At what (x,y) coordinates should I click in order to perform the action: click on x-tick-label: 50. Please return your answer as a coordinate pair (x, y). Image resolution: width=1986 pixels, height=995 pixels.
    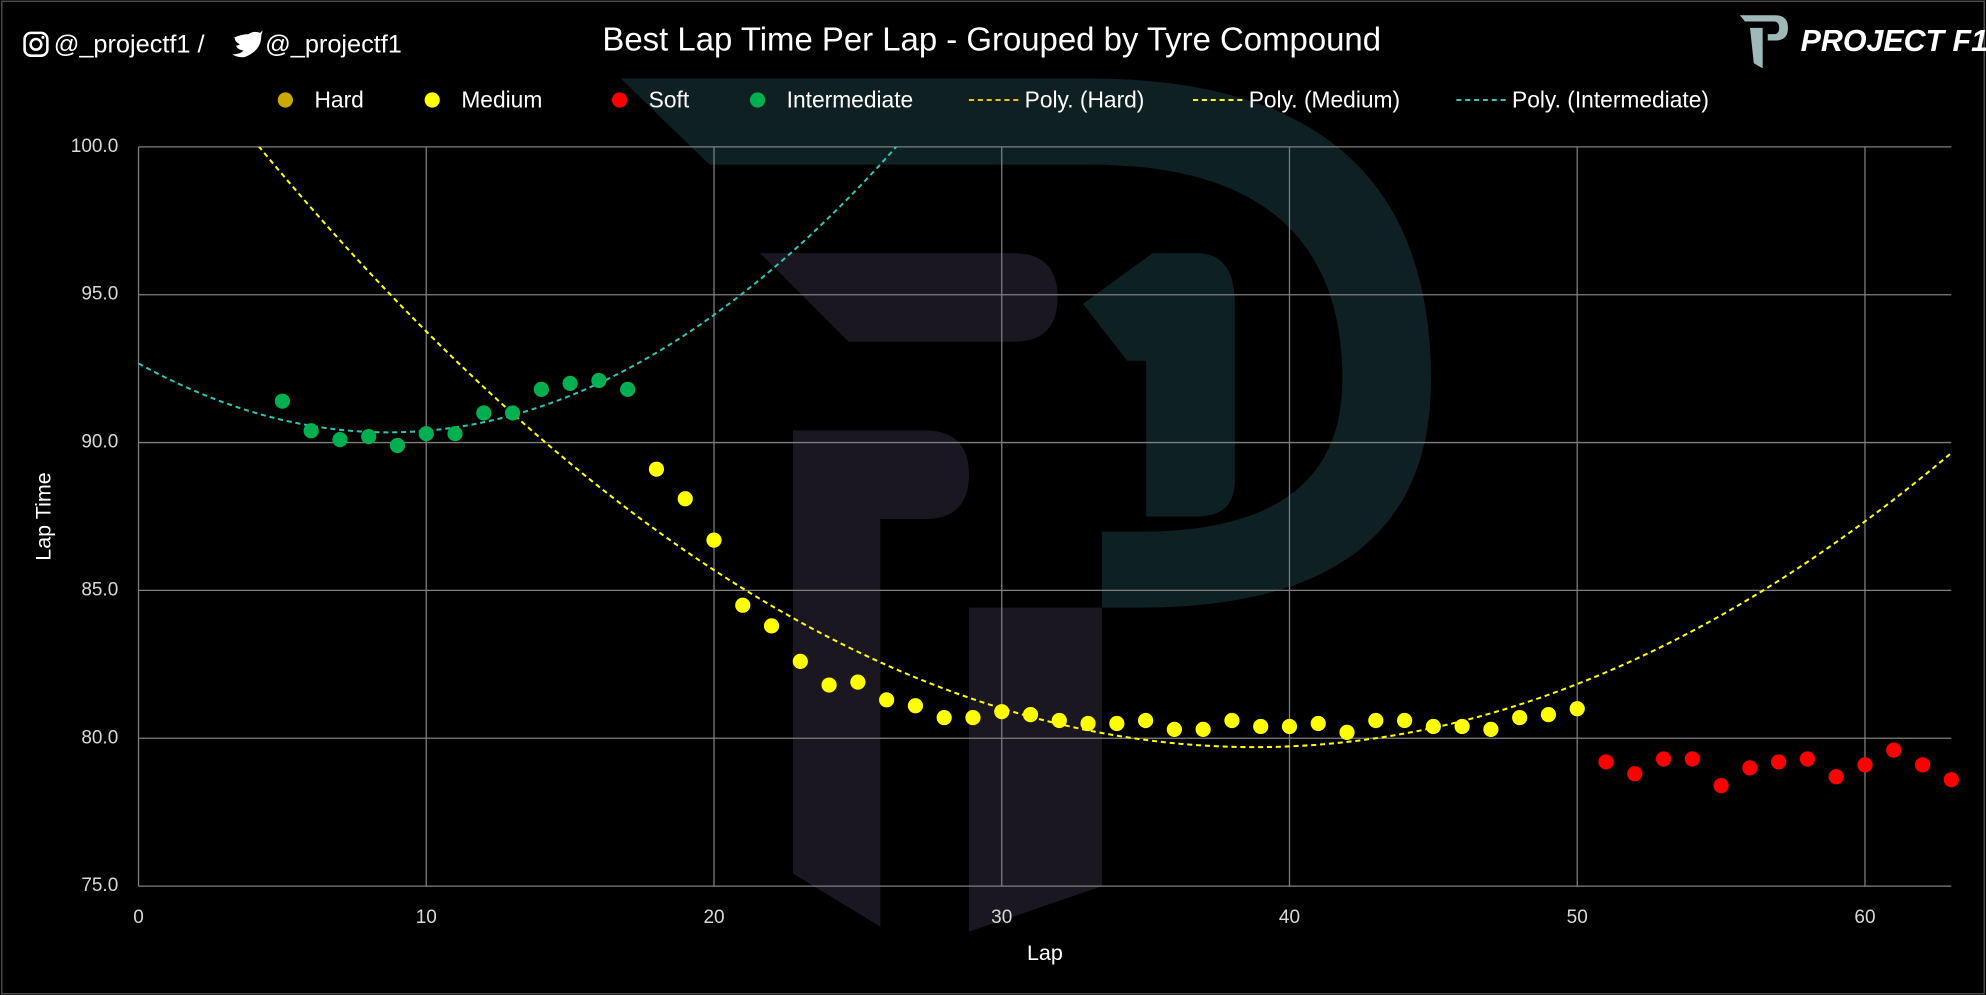
    Looking at the image, I should click on (1577, 917).